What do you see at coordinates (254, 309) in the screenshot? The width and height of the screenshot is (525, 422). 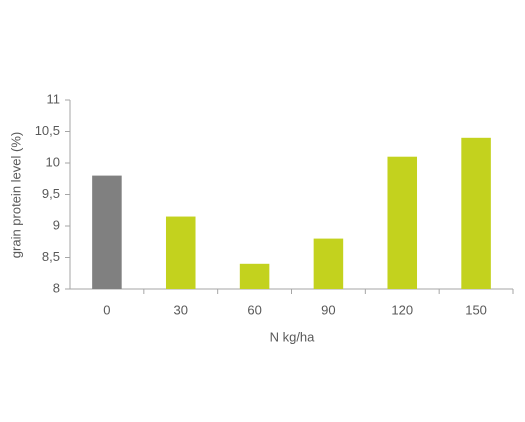 I see `x-tick-label: 60` at bounding box center [254, 309].